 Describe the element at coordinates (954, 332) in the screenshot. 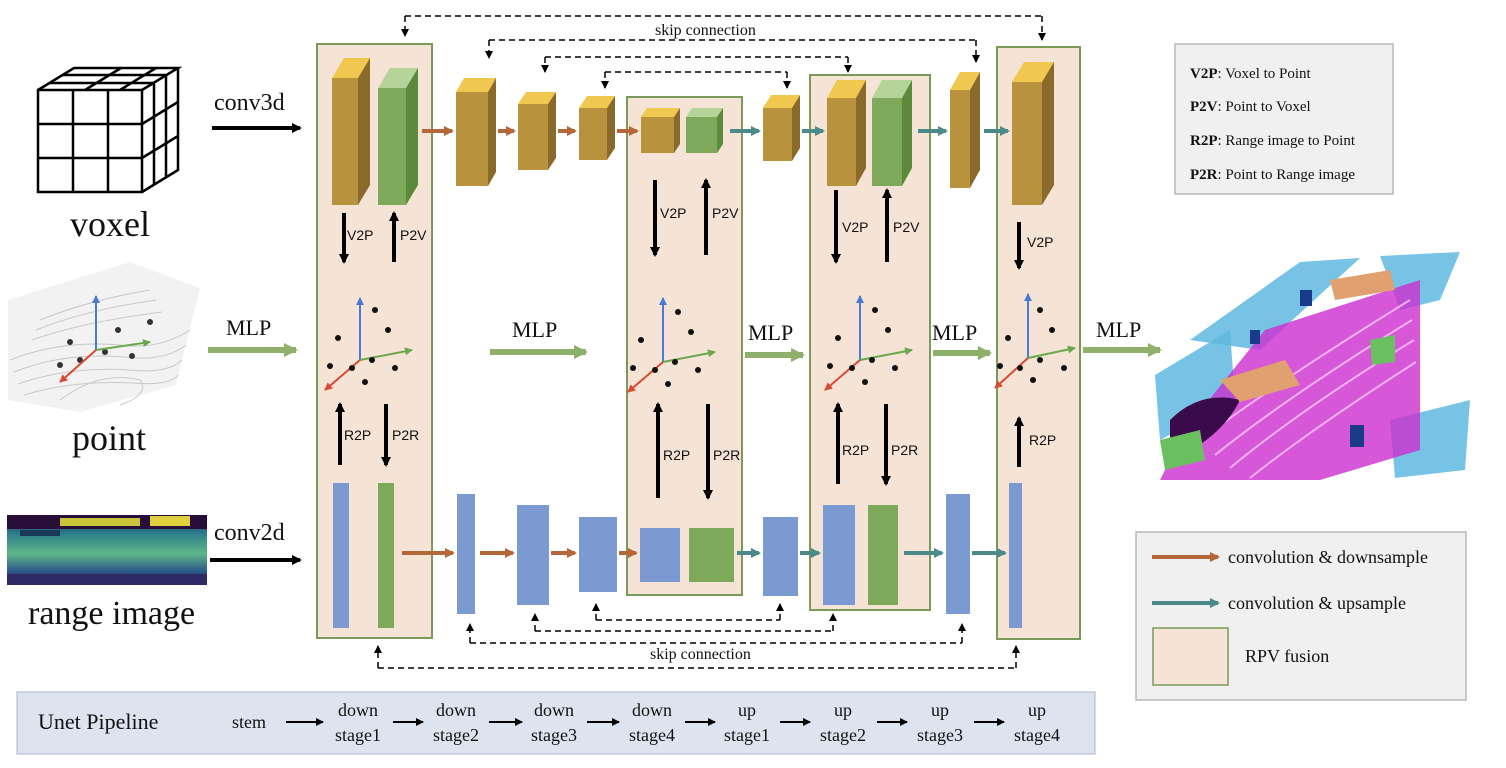

I see `mlp-label-3: MLP` at that location.